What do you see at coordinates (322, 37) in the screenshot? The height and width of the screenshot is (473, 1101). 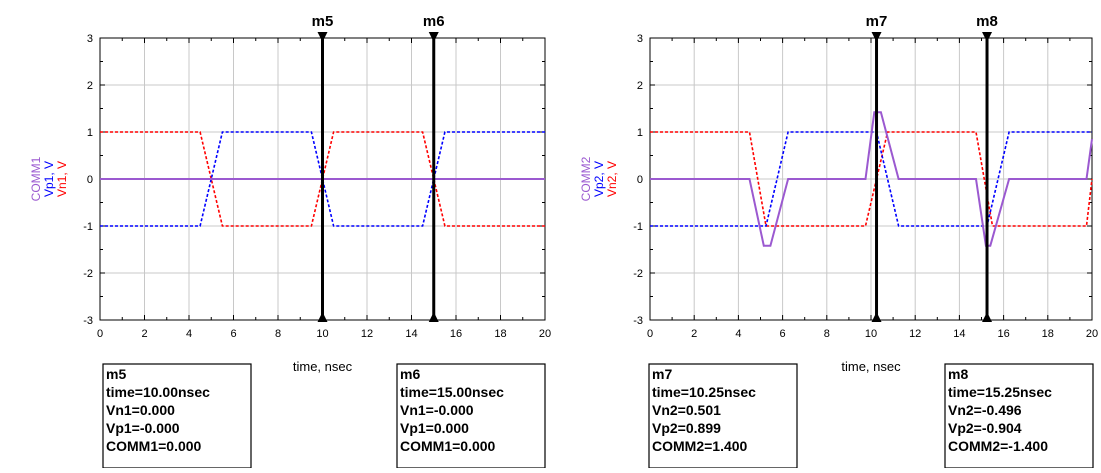 I see `marker-top-arrow-m5` at bounding box center [322, 37].